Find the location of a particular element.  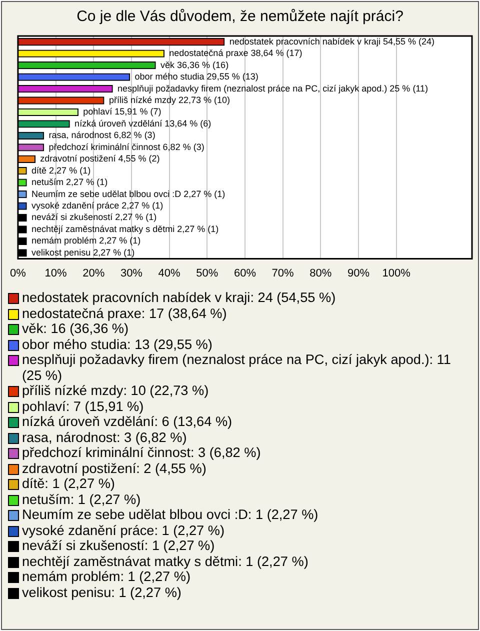

data-label: nesplňuji požadavky firem (neznalost práce na PC, cizí jakyk apod.) 25 % (11) is located at coordinates (273, 88).